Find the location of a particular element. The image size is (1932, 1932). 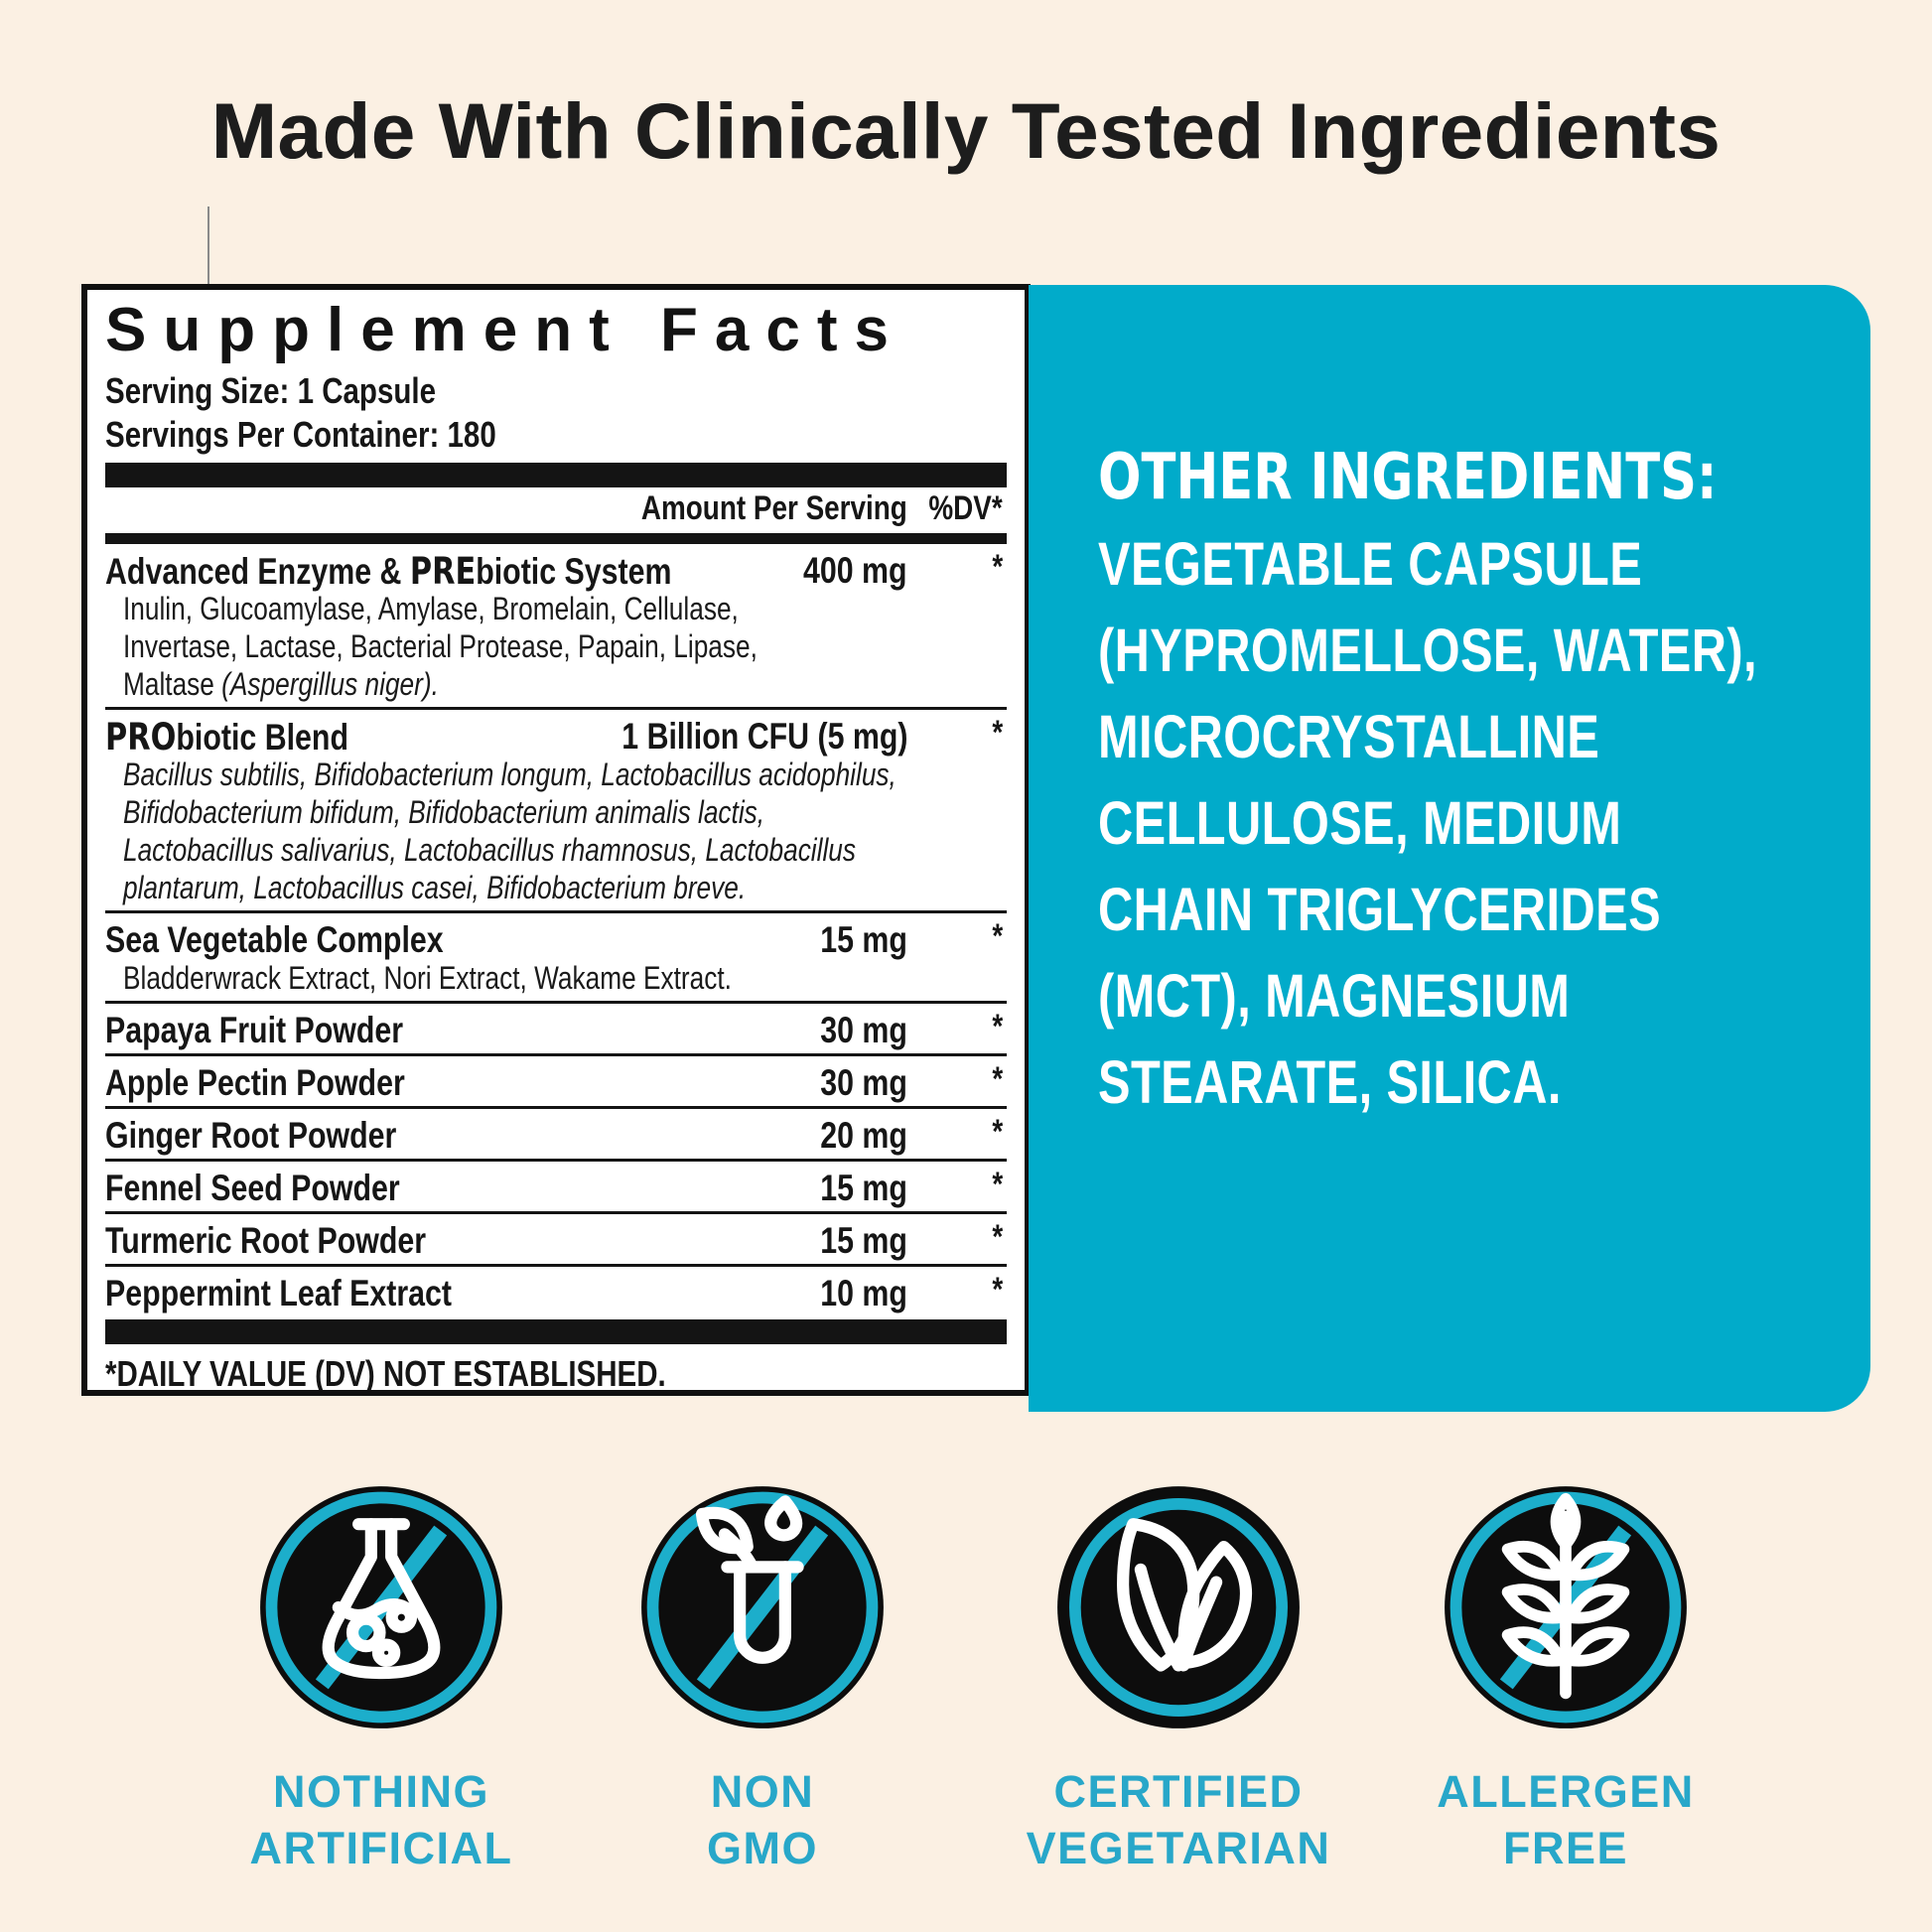

ingredient-amount: 20 mg is located at coordinates (864, 1135).